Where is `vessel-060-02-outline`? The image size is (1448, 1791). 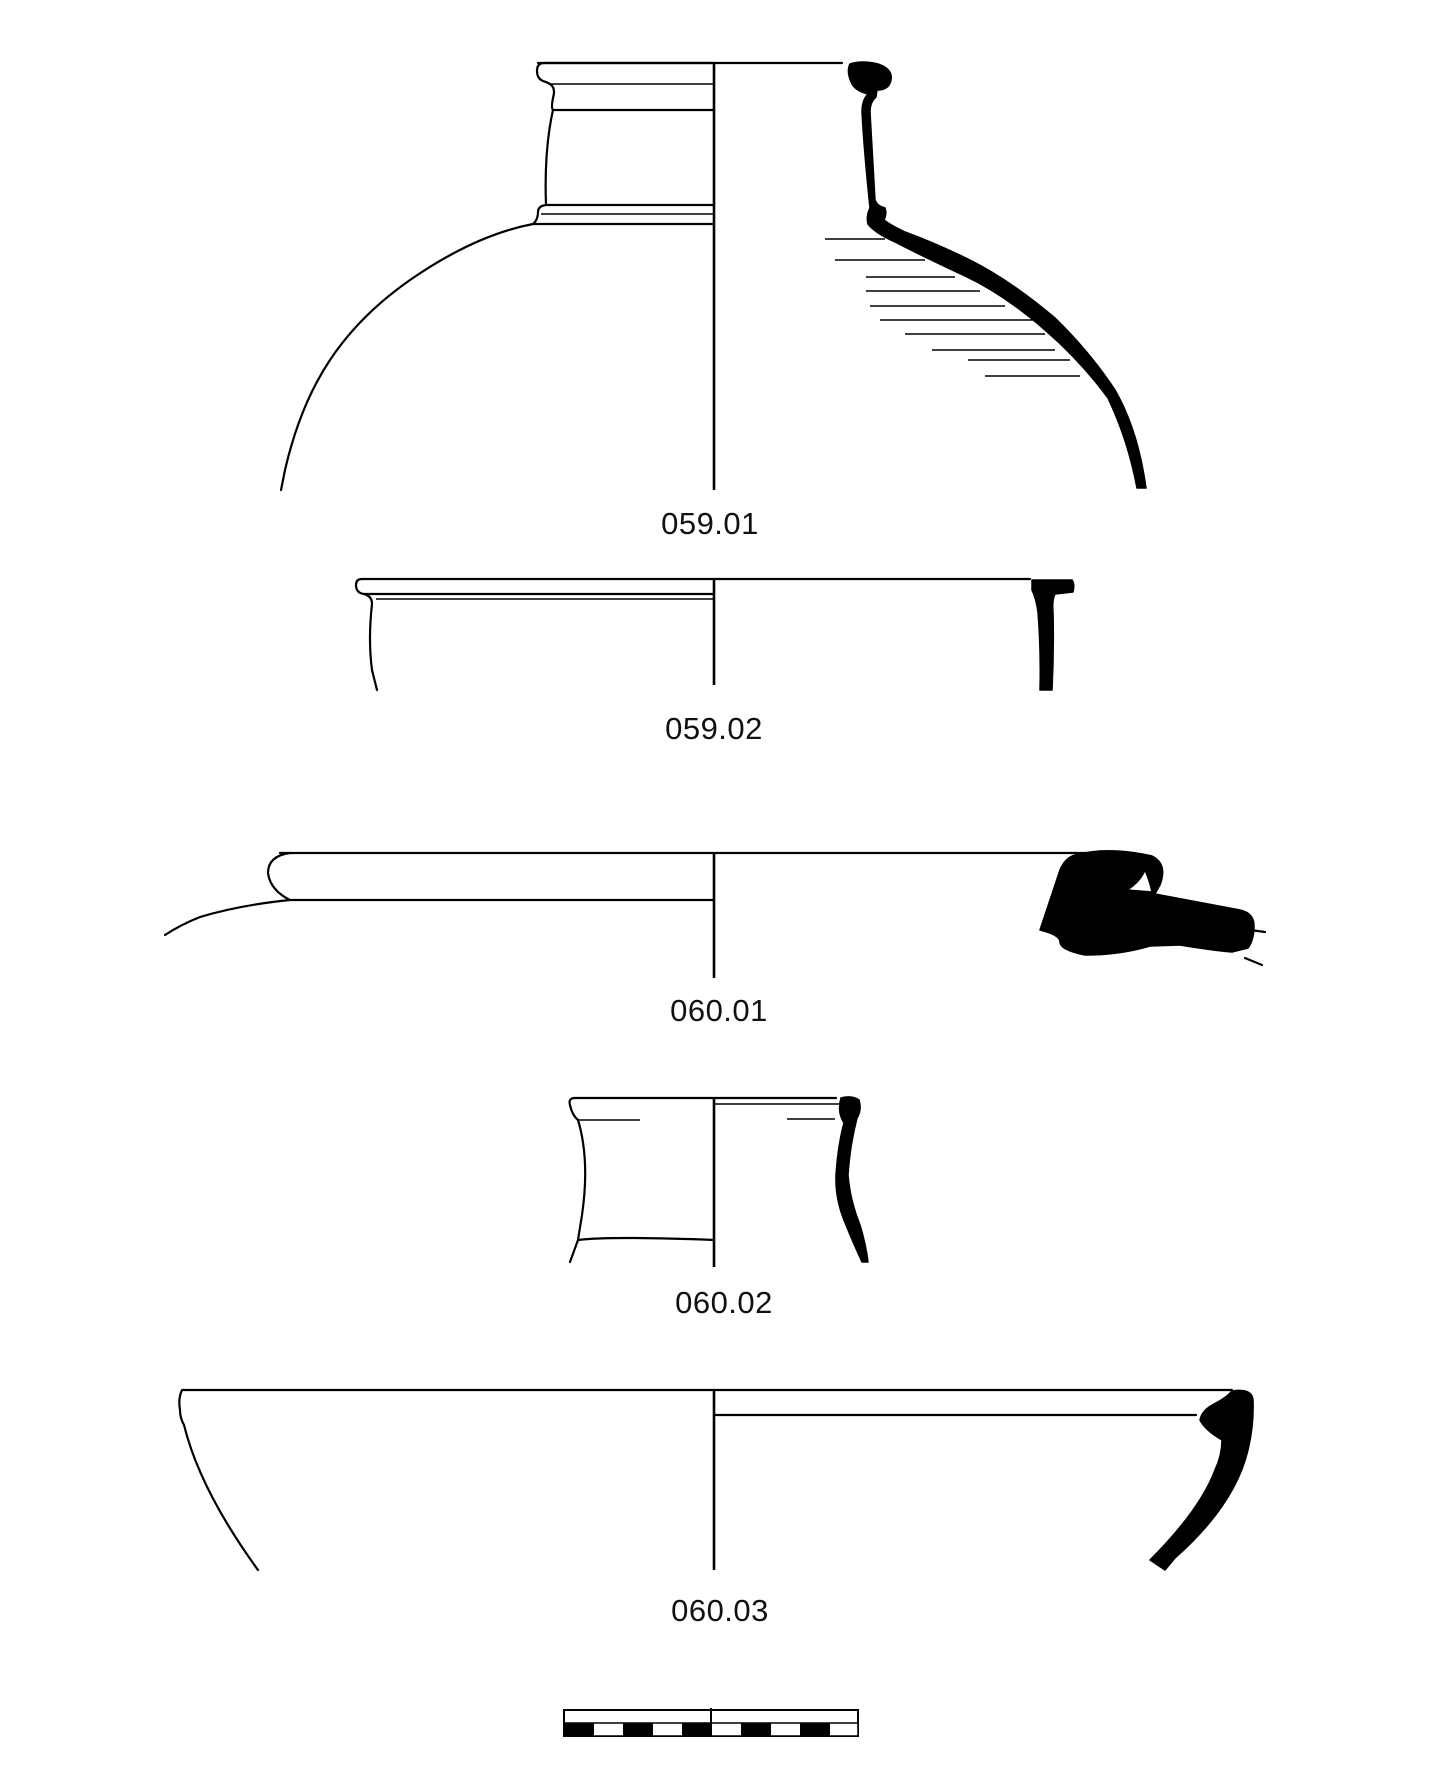 vessel-060-02-outline is located at coordinates (703, 1180).